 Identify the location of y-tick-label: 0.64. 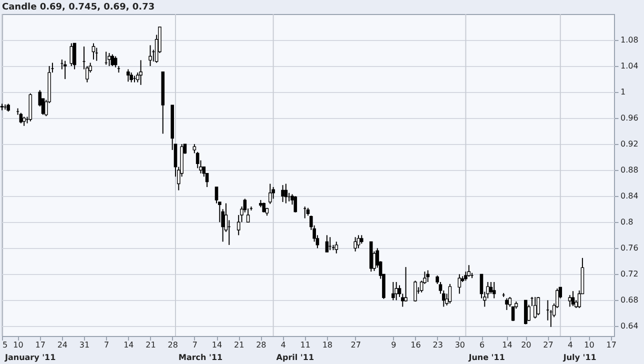
(629, 326).